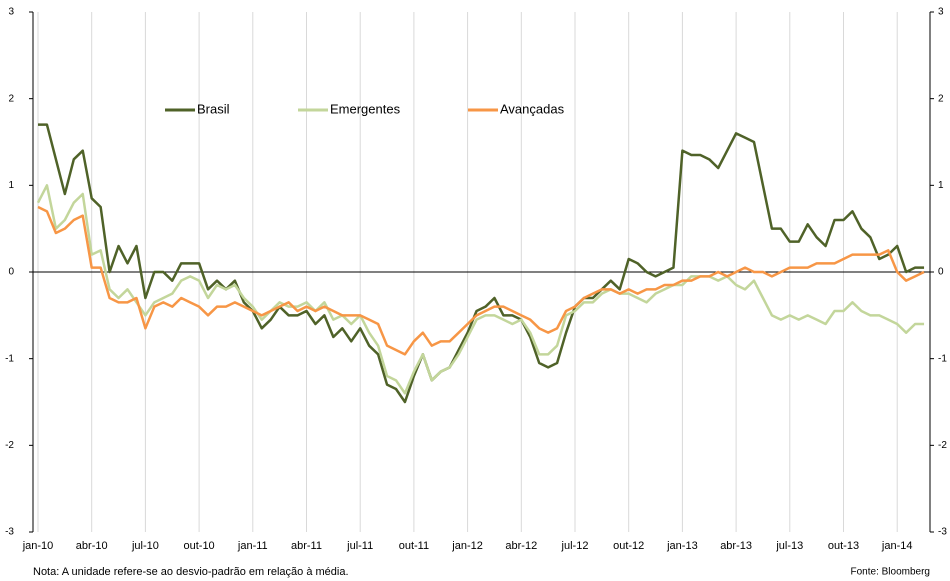 Image resolution: width=950 pixels, height=581 pixels. I want to click on x-tick-label: abr-10, so click(92, 546).